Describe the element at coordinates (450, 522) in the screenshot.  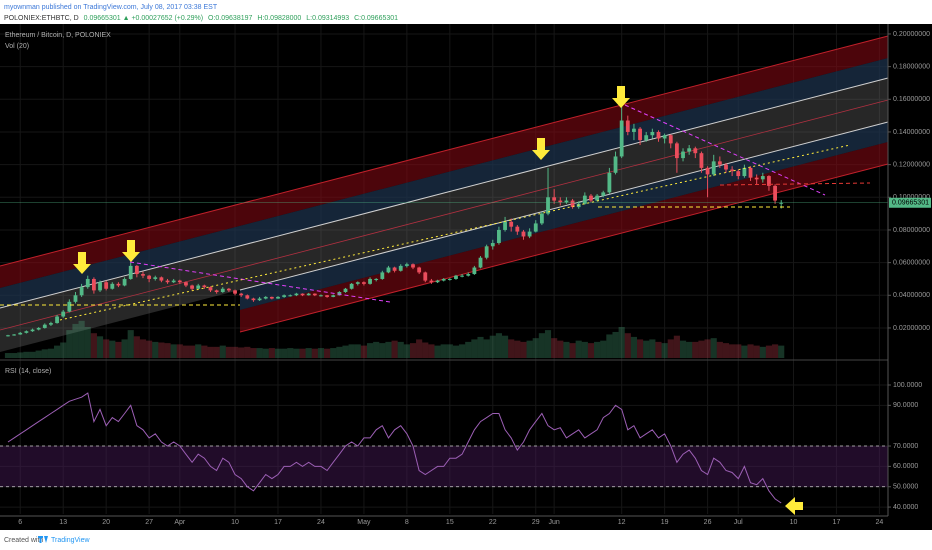
I see `x-tick-label: 15` at that location.